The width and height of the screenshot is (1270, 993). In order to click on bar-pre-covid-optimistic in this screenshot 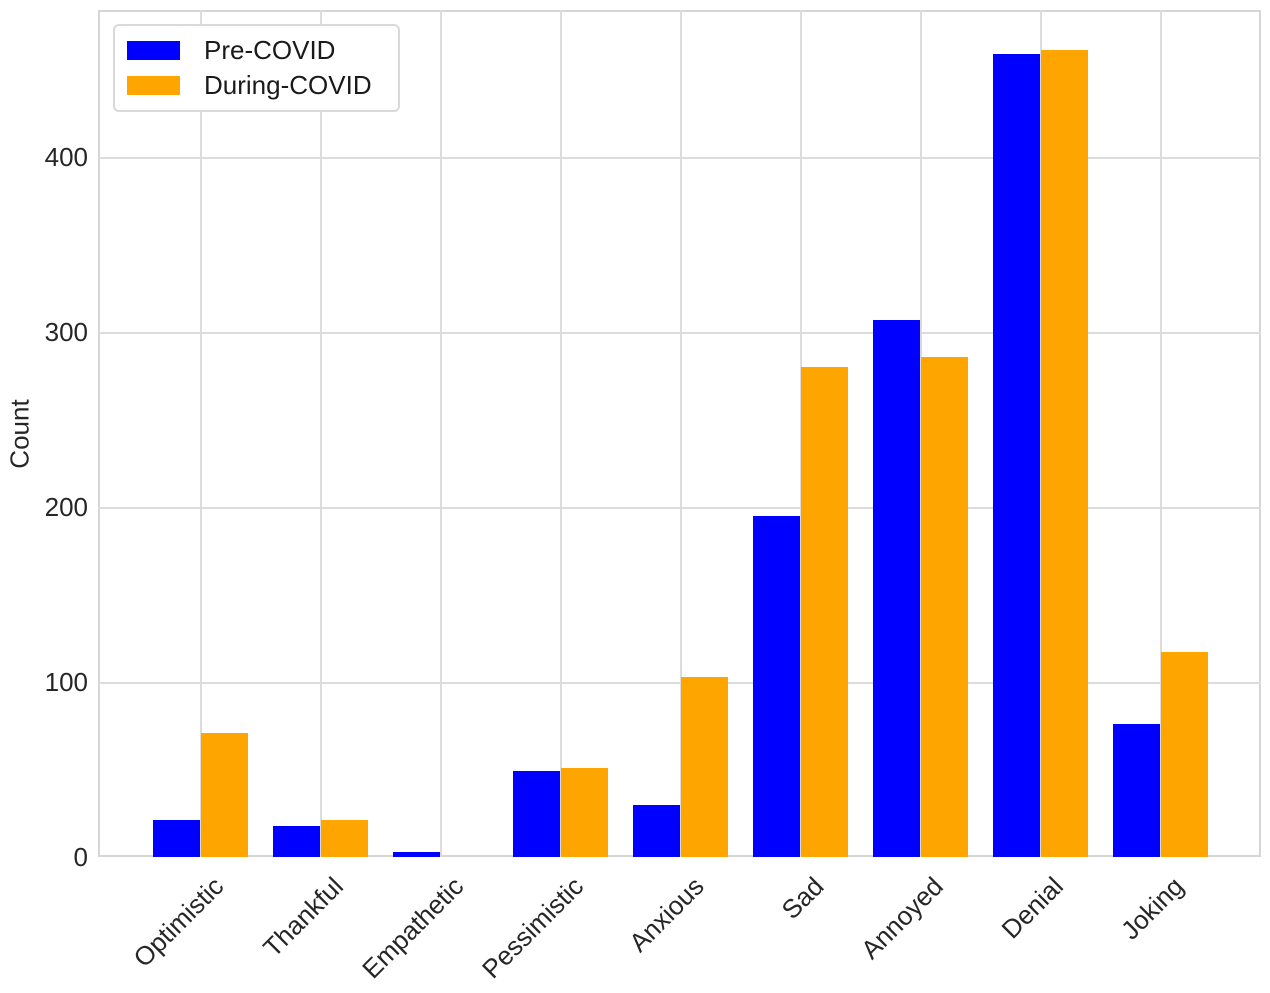, I will do `click(176, 838)`.